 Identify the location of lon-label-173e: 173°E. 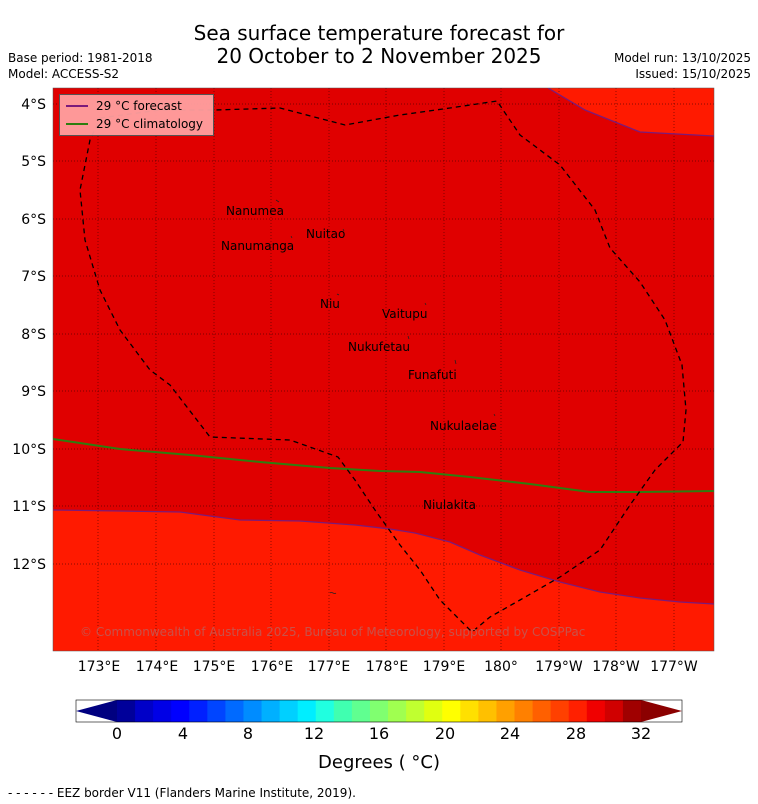
(99, 667).